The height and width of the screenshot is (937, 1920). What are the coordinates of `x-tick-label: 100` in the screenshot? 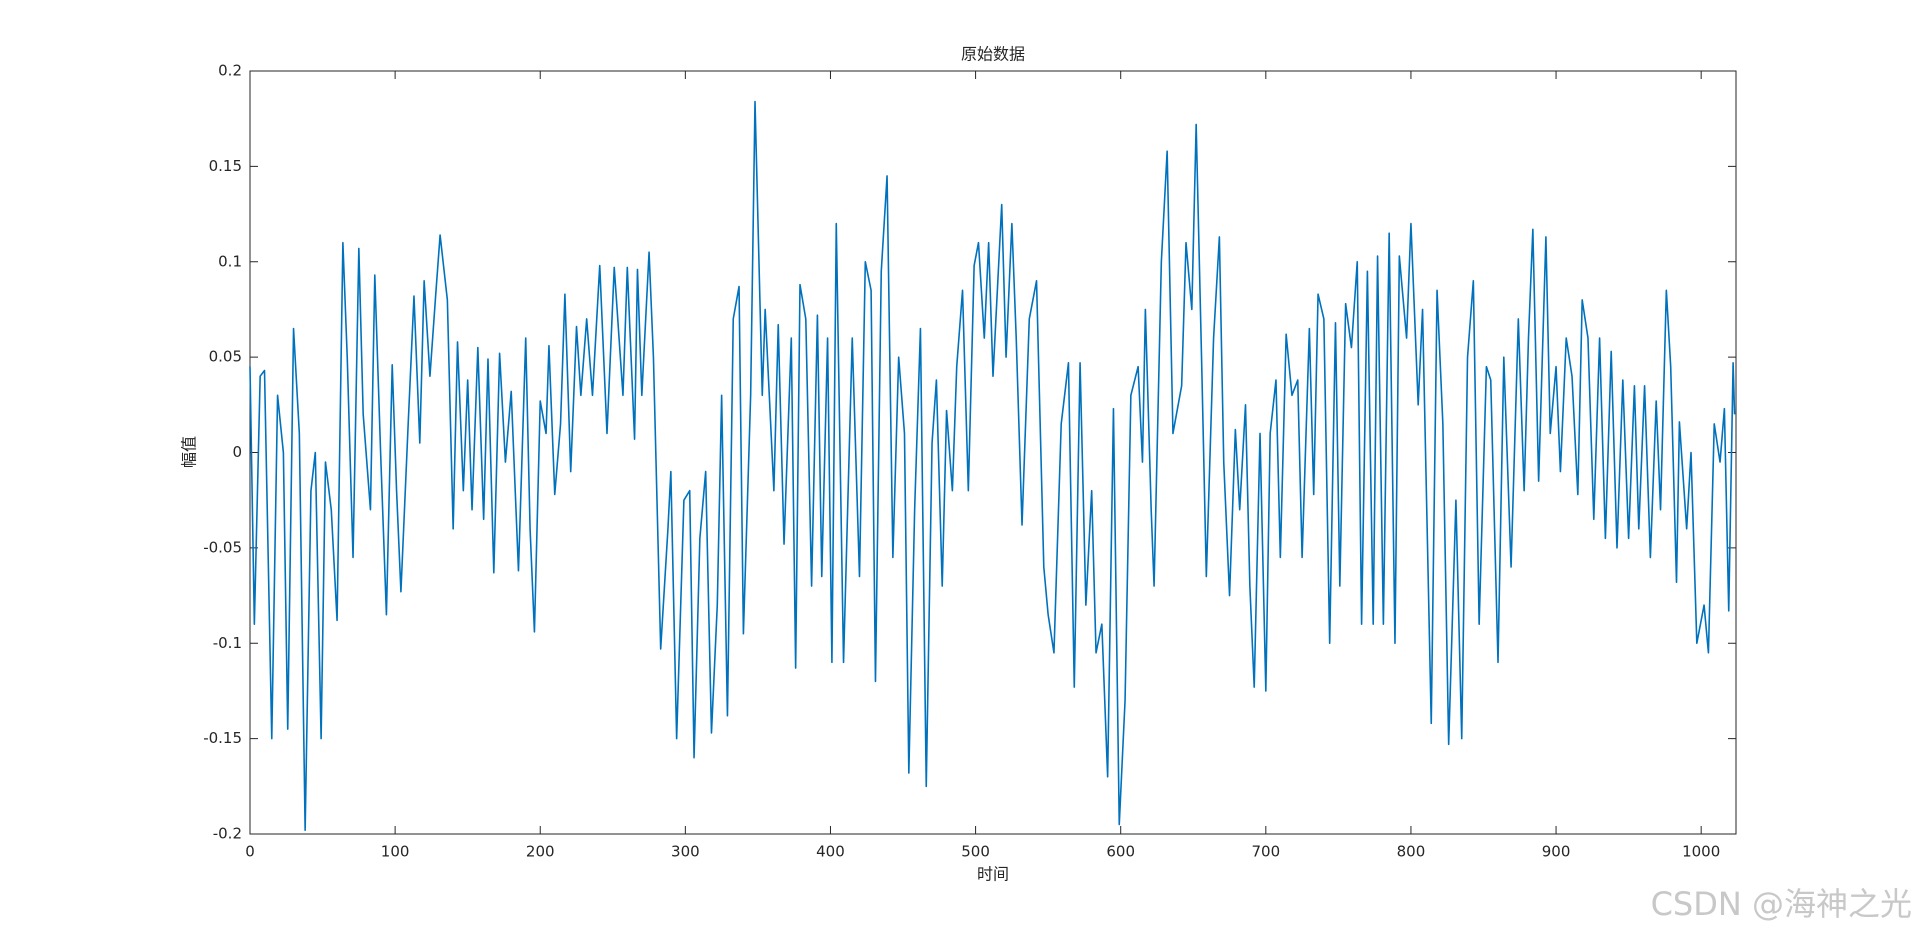 It's located at (395, 852).